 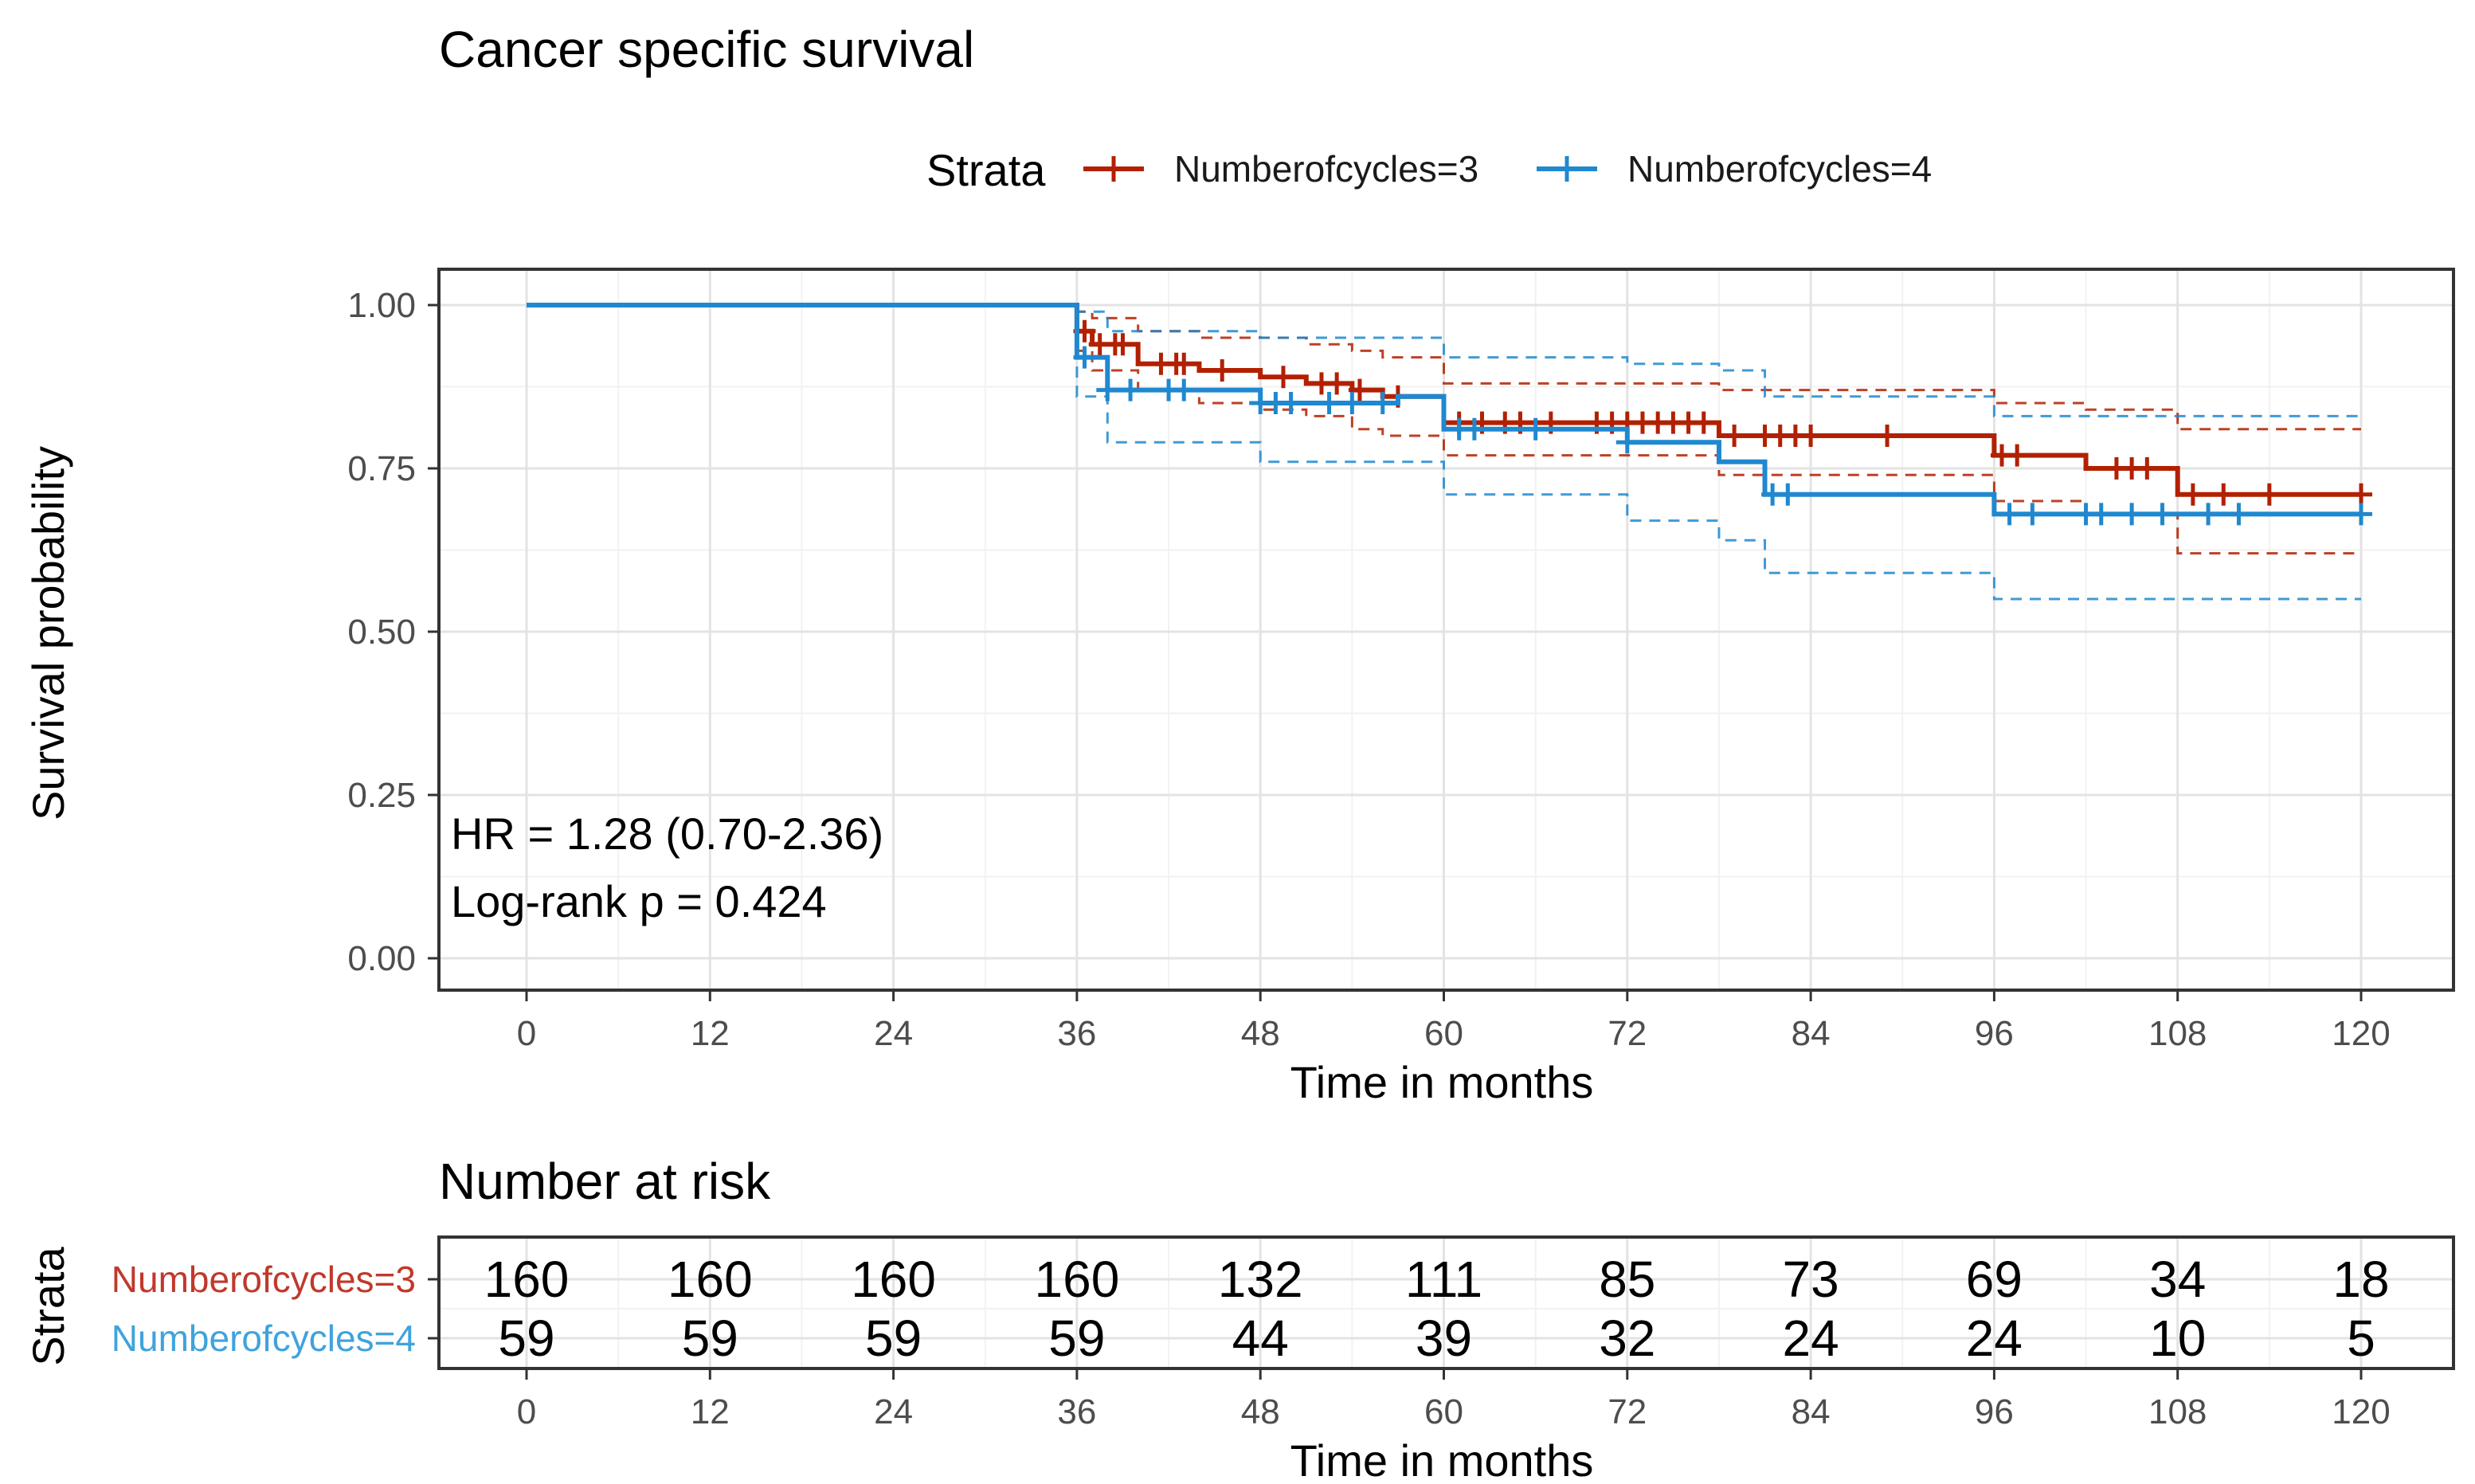 What do you see at coordinates (1567, 169) in the screenshot?
I see `legend-censor-swatch` at bounding box center [1567, 169].